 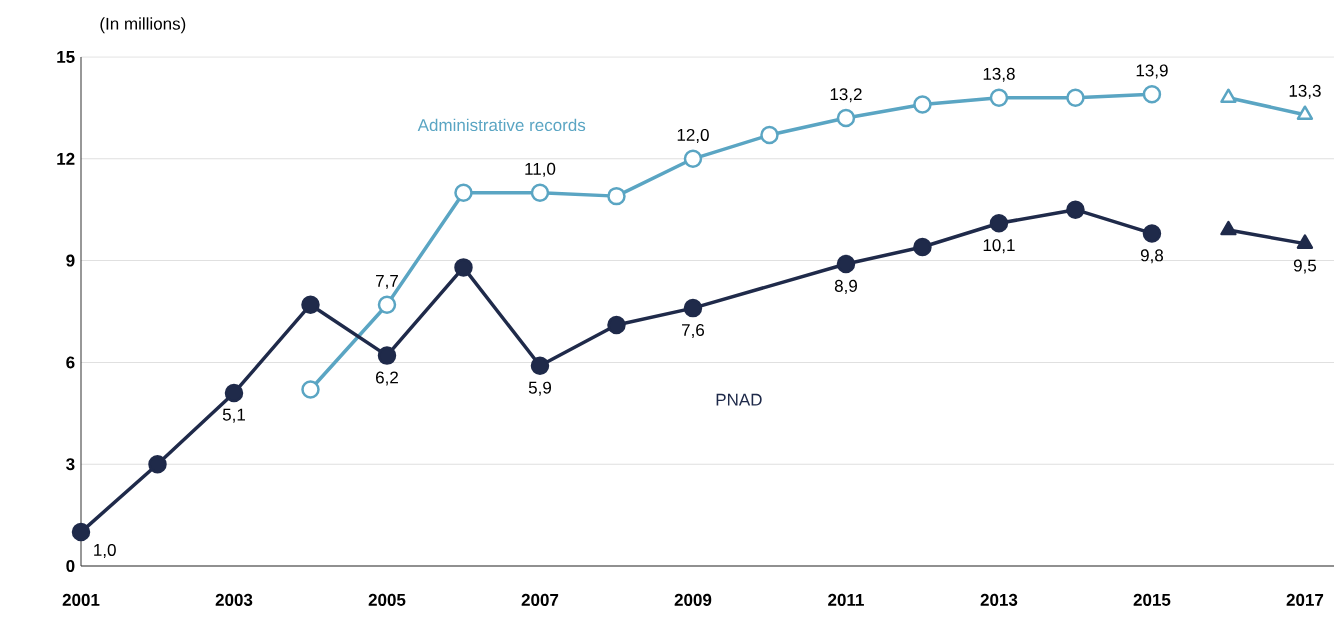 I want to click on x-tick-label: 2017, so click(x=1305, y=599).